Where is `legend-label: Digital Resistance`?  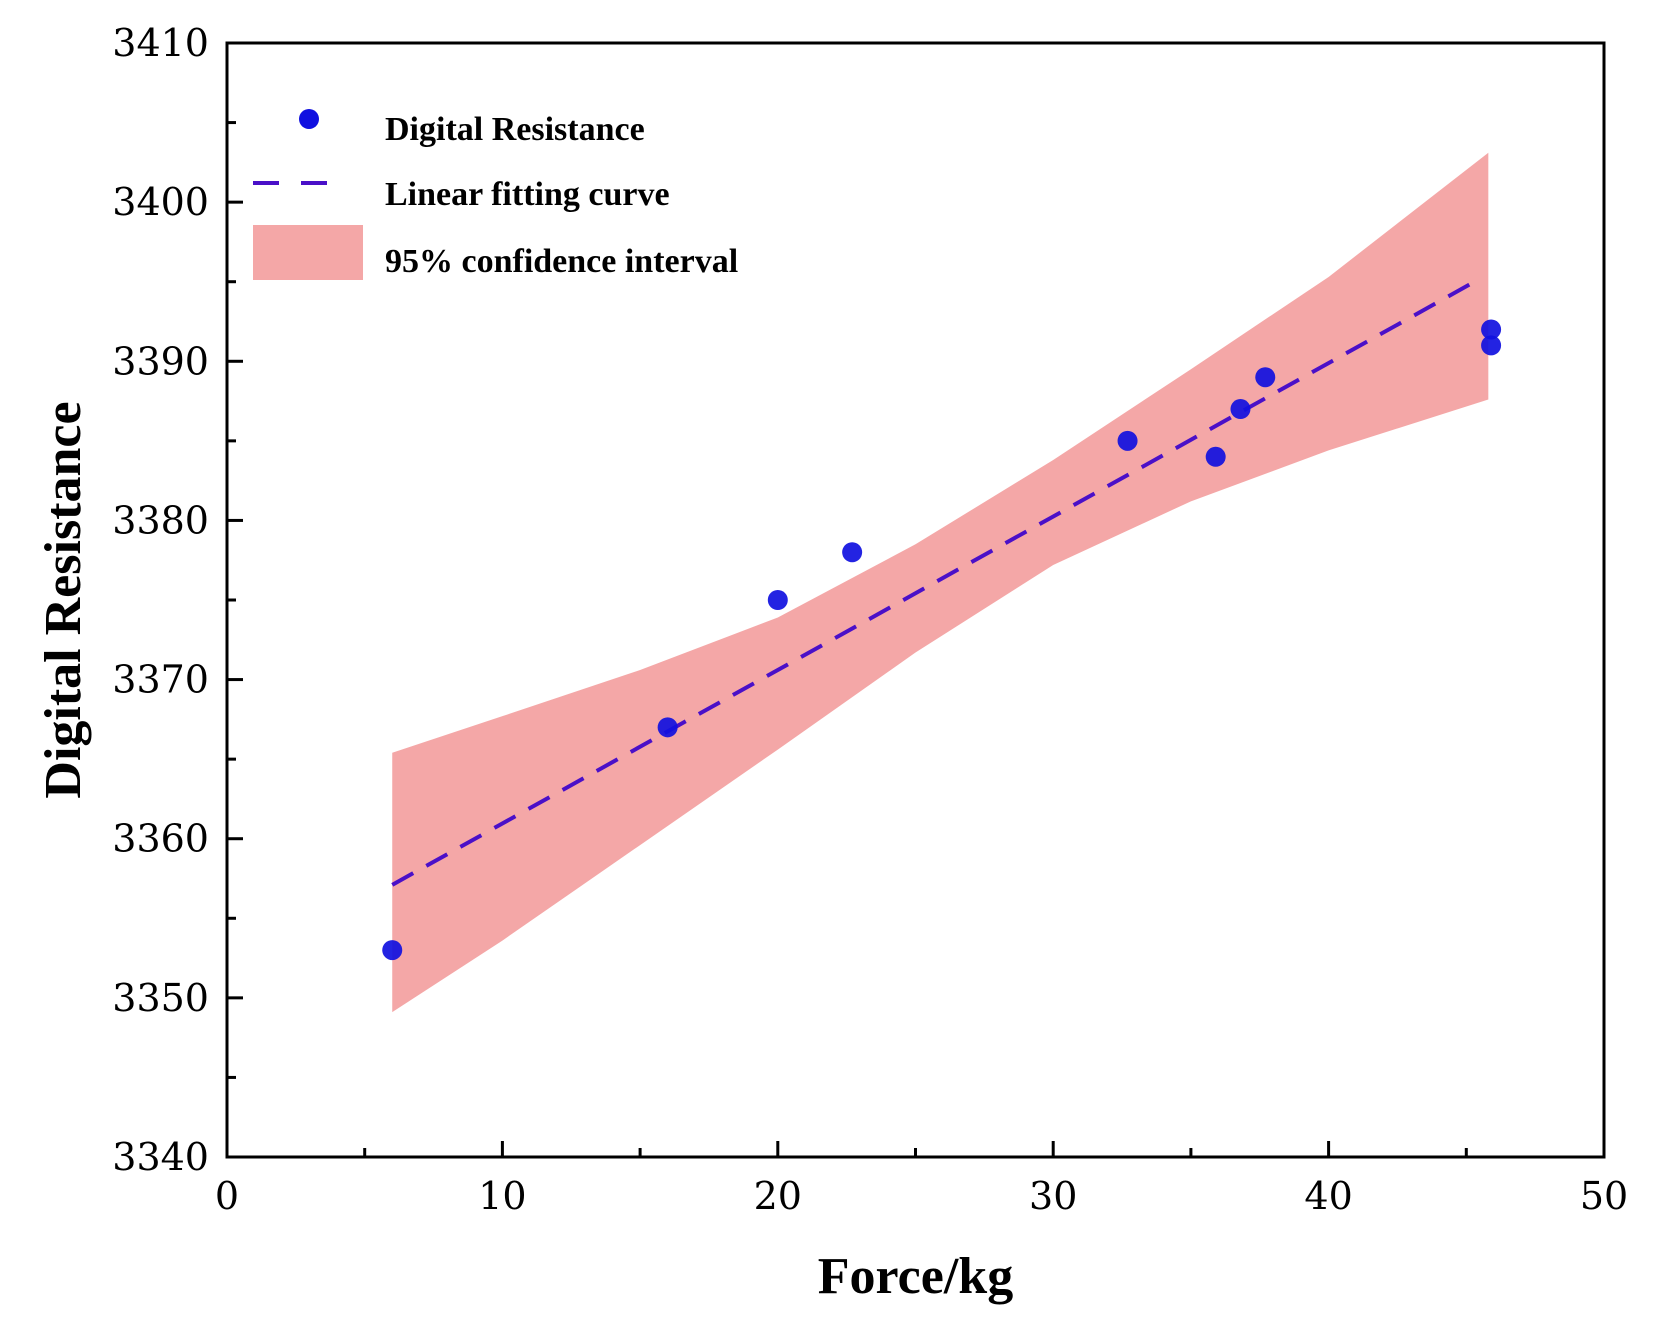 legend-label: Digital Resistance is located at coordinates (515, 129).